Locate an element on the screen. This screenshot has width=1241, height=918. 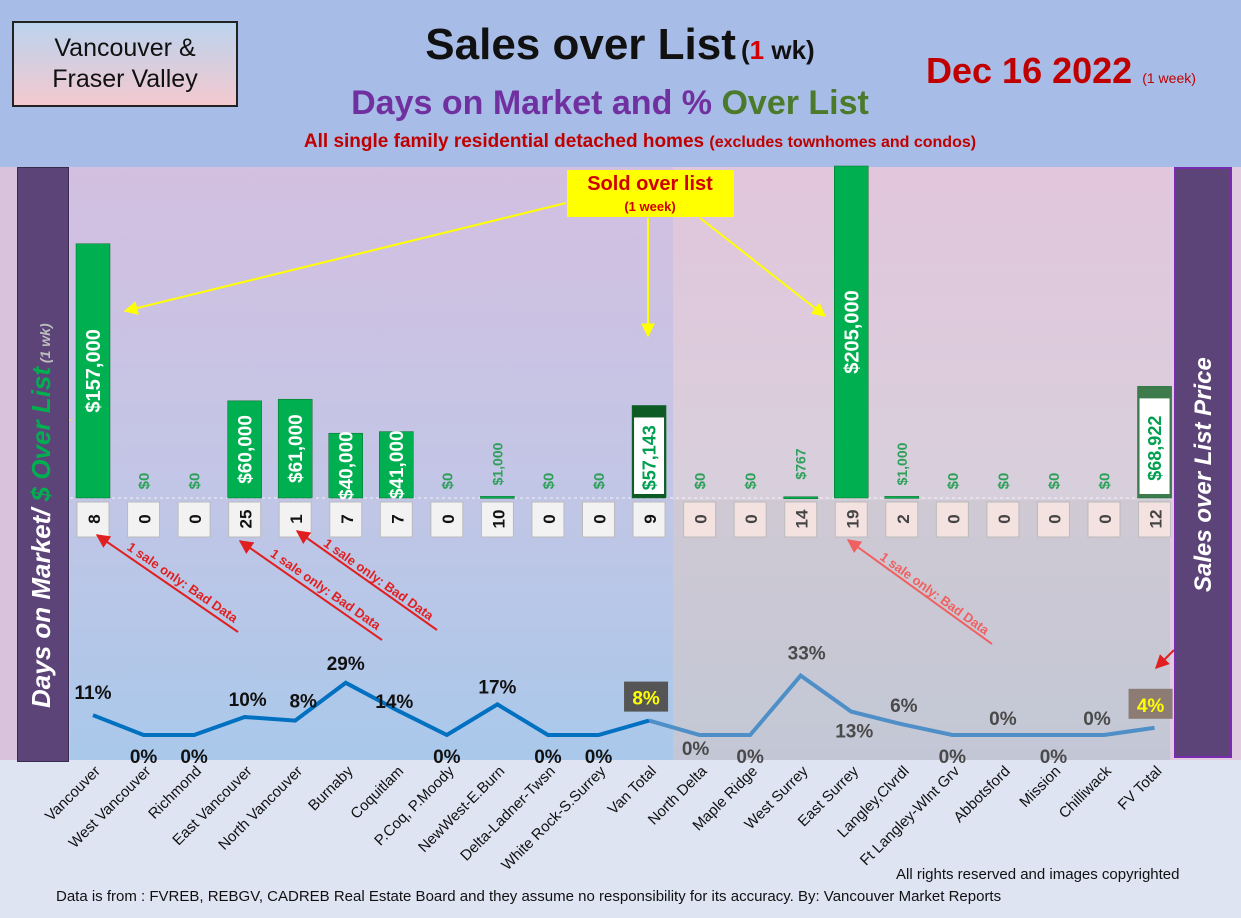
bar-dollar-label: $61,000 is located at coordinates (296, 448).